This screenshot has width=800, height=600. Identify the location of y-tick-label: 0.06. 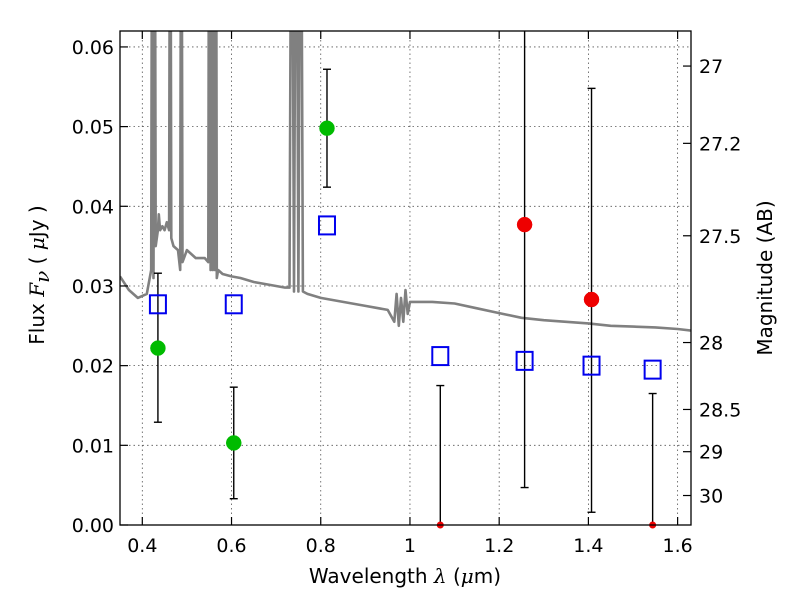
(93, 48).